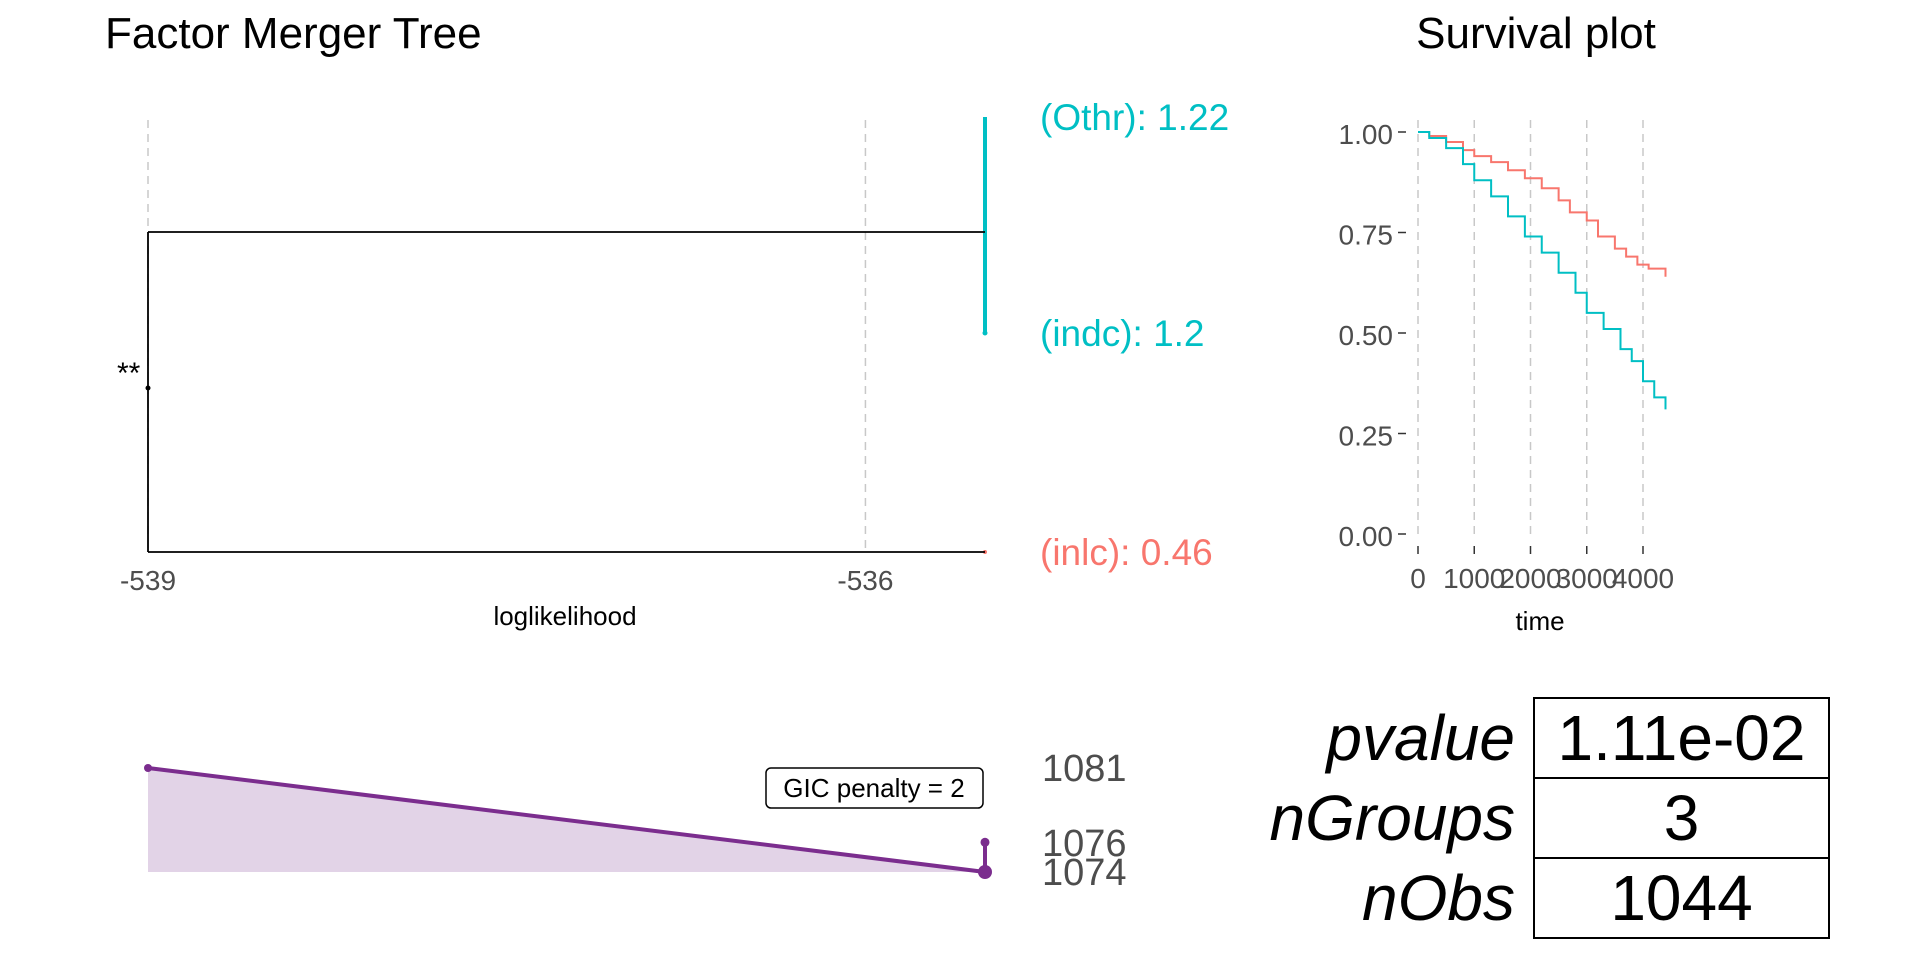 The height and width of the screenshot is (960, 1920). Describe the element at coordinates (148, 388) in the screenshot. I see `tree-root-point` at that location.